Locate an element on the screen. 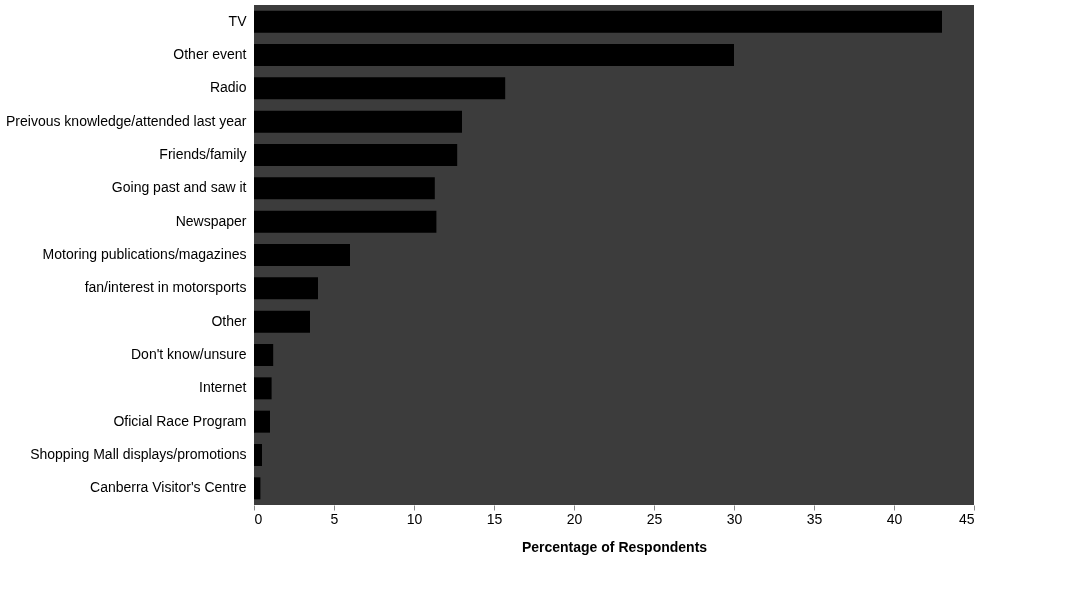 Image resolution: width=1075 pixels, height=595 pixels. x-tick-label: 45 is located at coordinates (966, 518).